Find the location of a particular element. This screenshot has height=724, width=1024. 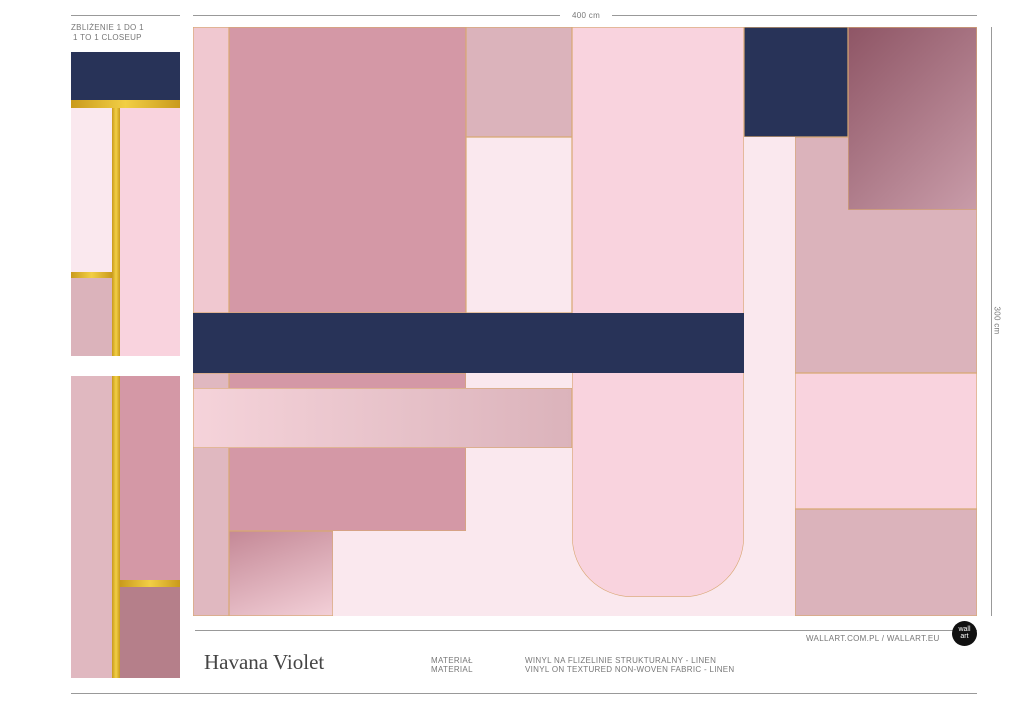

closeup-panel-bottom is located at coordinates (125, 527).